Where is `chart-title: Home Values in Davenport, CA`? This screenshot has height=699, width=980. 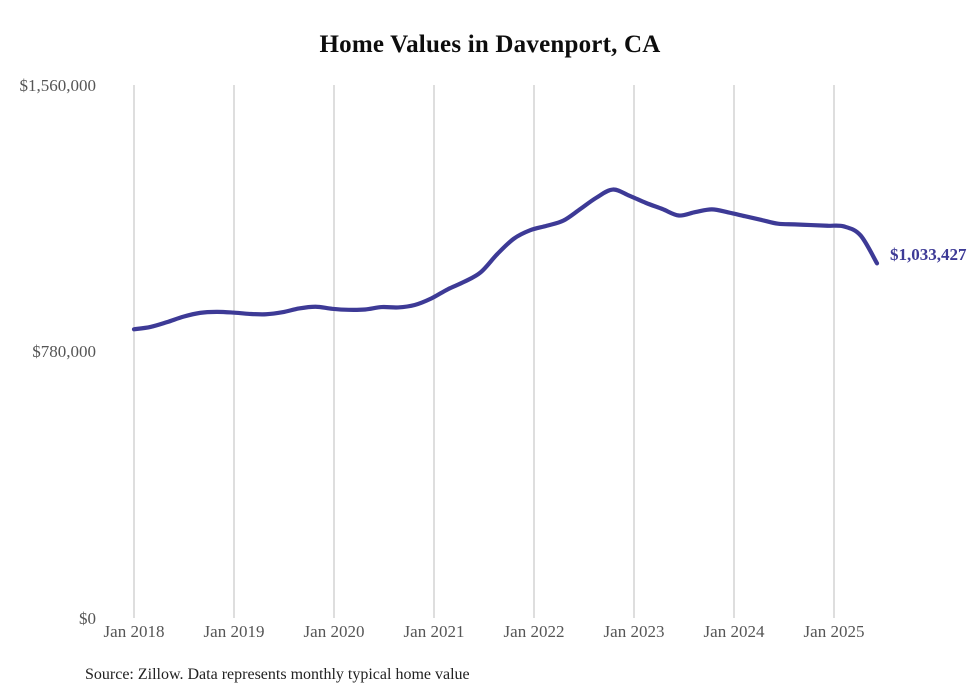 chart-title: Home Values in Davenport, CA is located at coordinates (490, 44).